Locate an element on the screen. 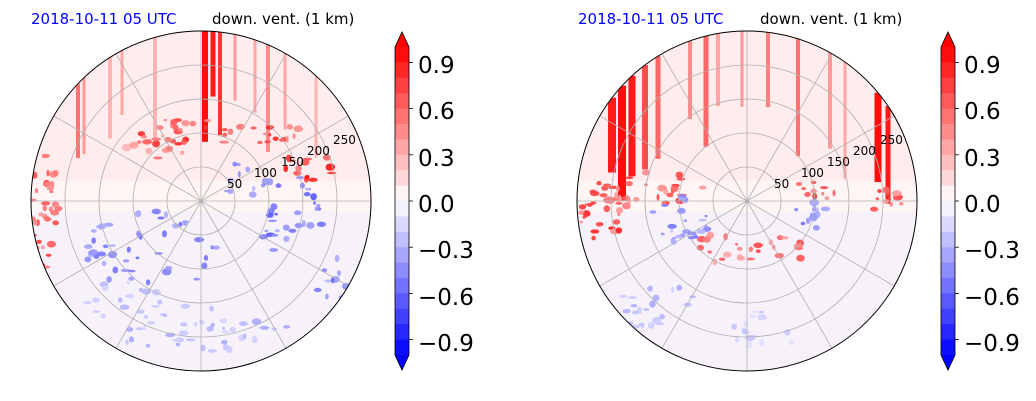 Image resolution: width=1036 pixels, height=401 pixels. colorbar-extend-min is located at coordinates (948, 362).